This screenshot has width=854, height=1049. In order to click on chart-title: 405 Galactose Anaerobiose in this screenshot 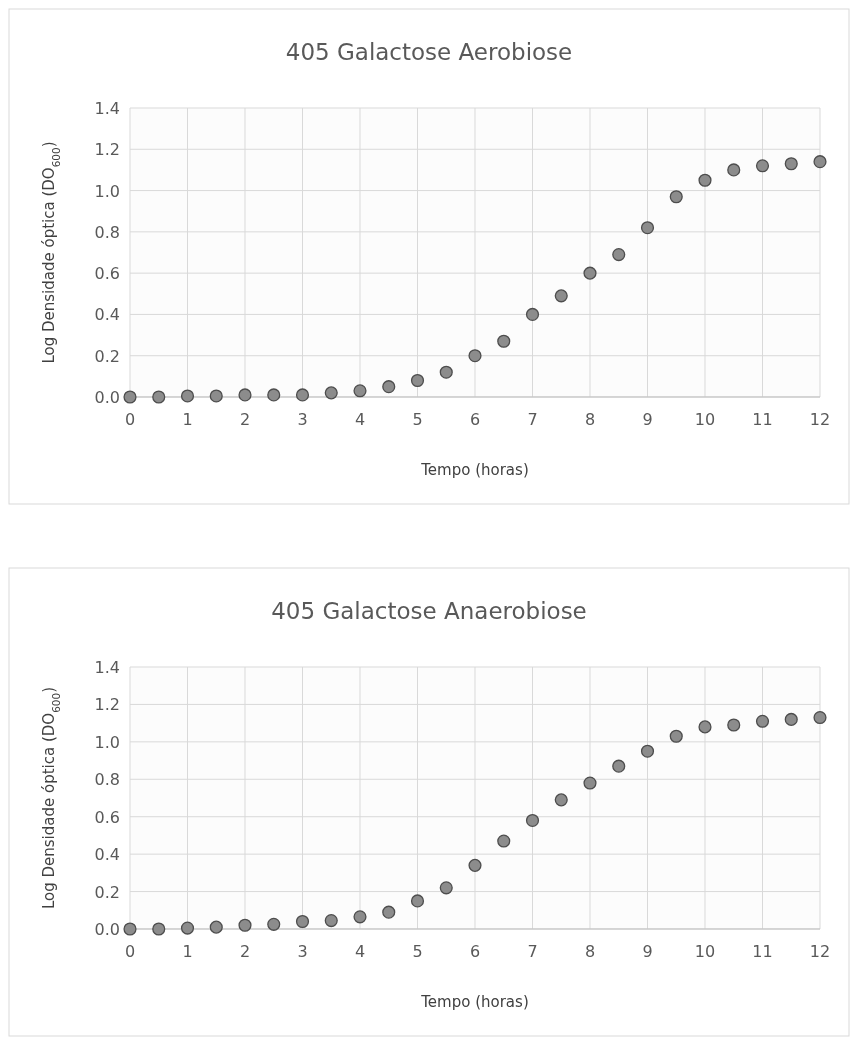, I will do `click(429, 611)`.